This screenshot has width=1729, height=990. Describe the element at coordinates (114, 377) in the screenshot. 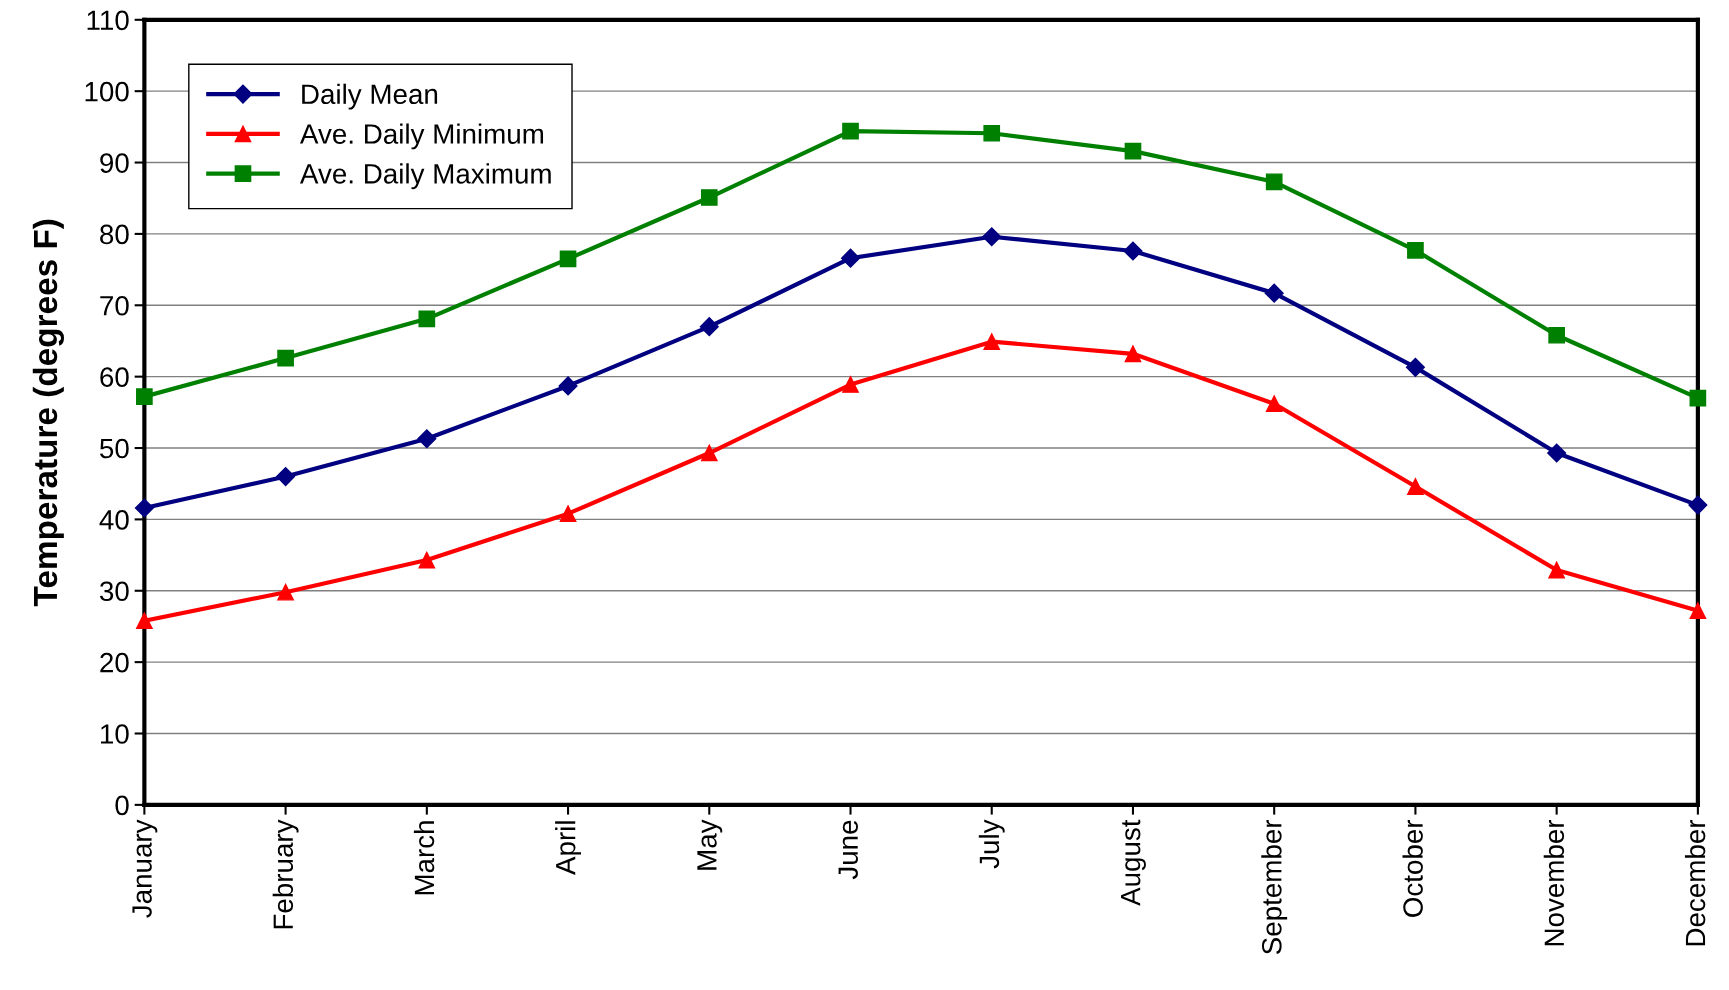

I see `y-tick-label: 60` at that location.